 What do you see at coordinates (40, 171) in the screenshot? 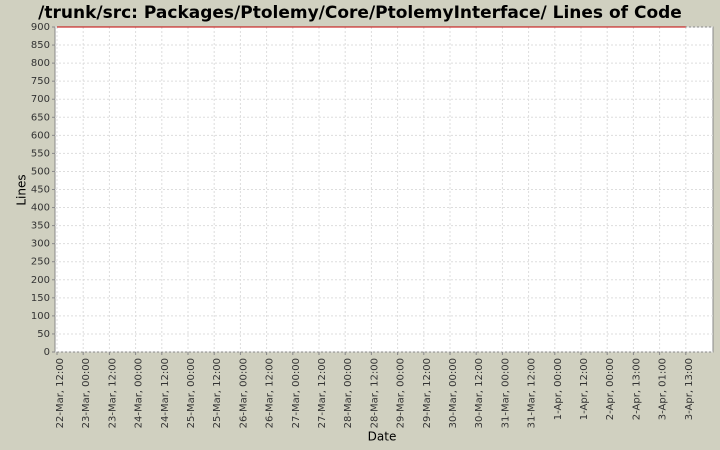
I see `y-tick-label: 500` at bounding box center [40, 171].